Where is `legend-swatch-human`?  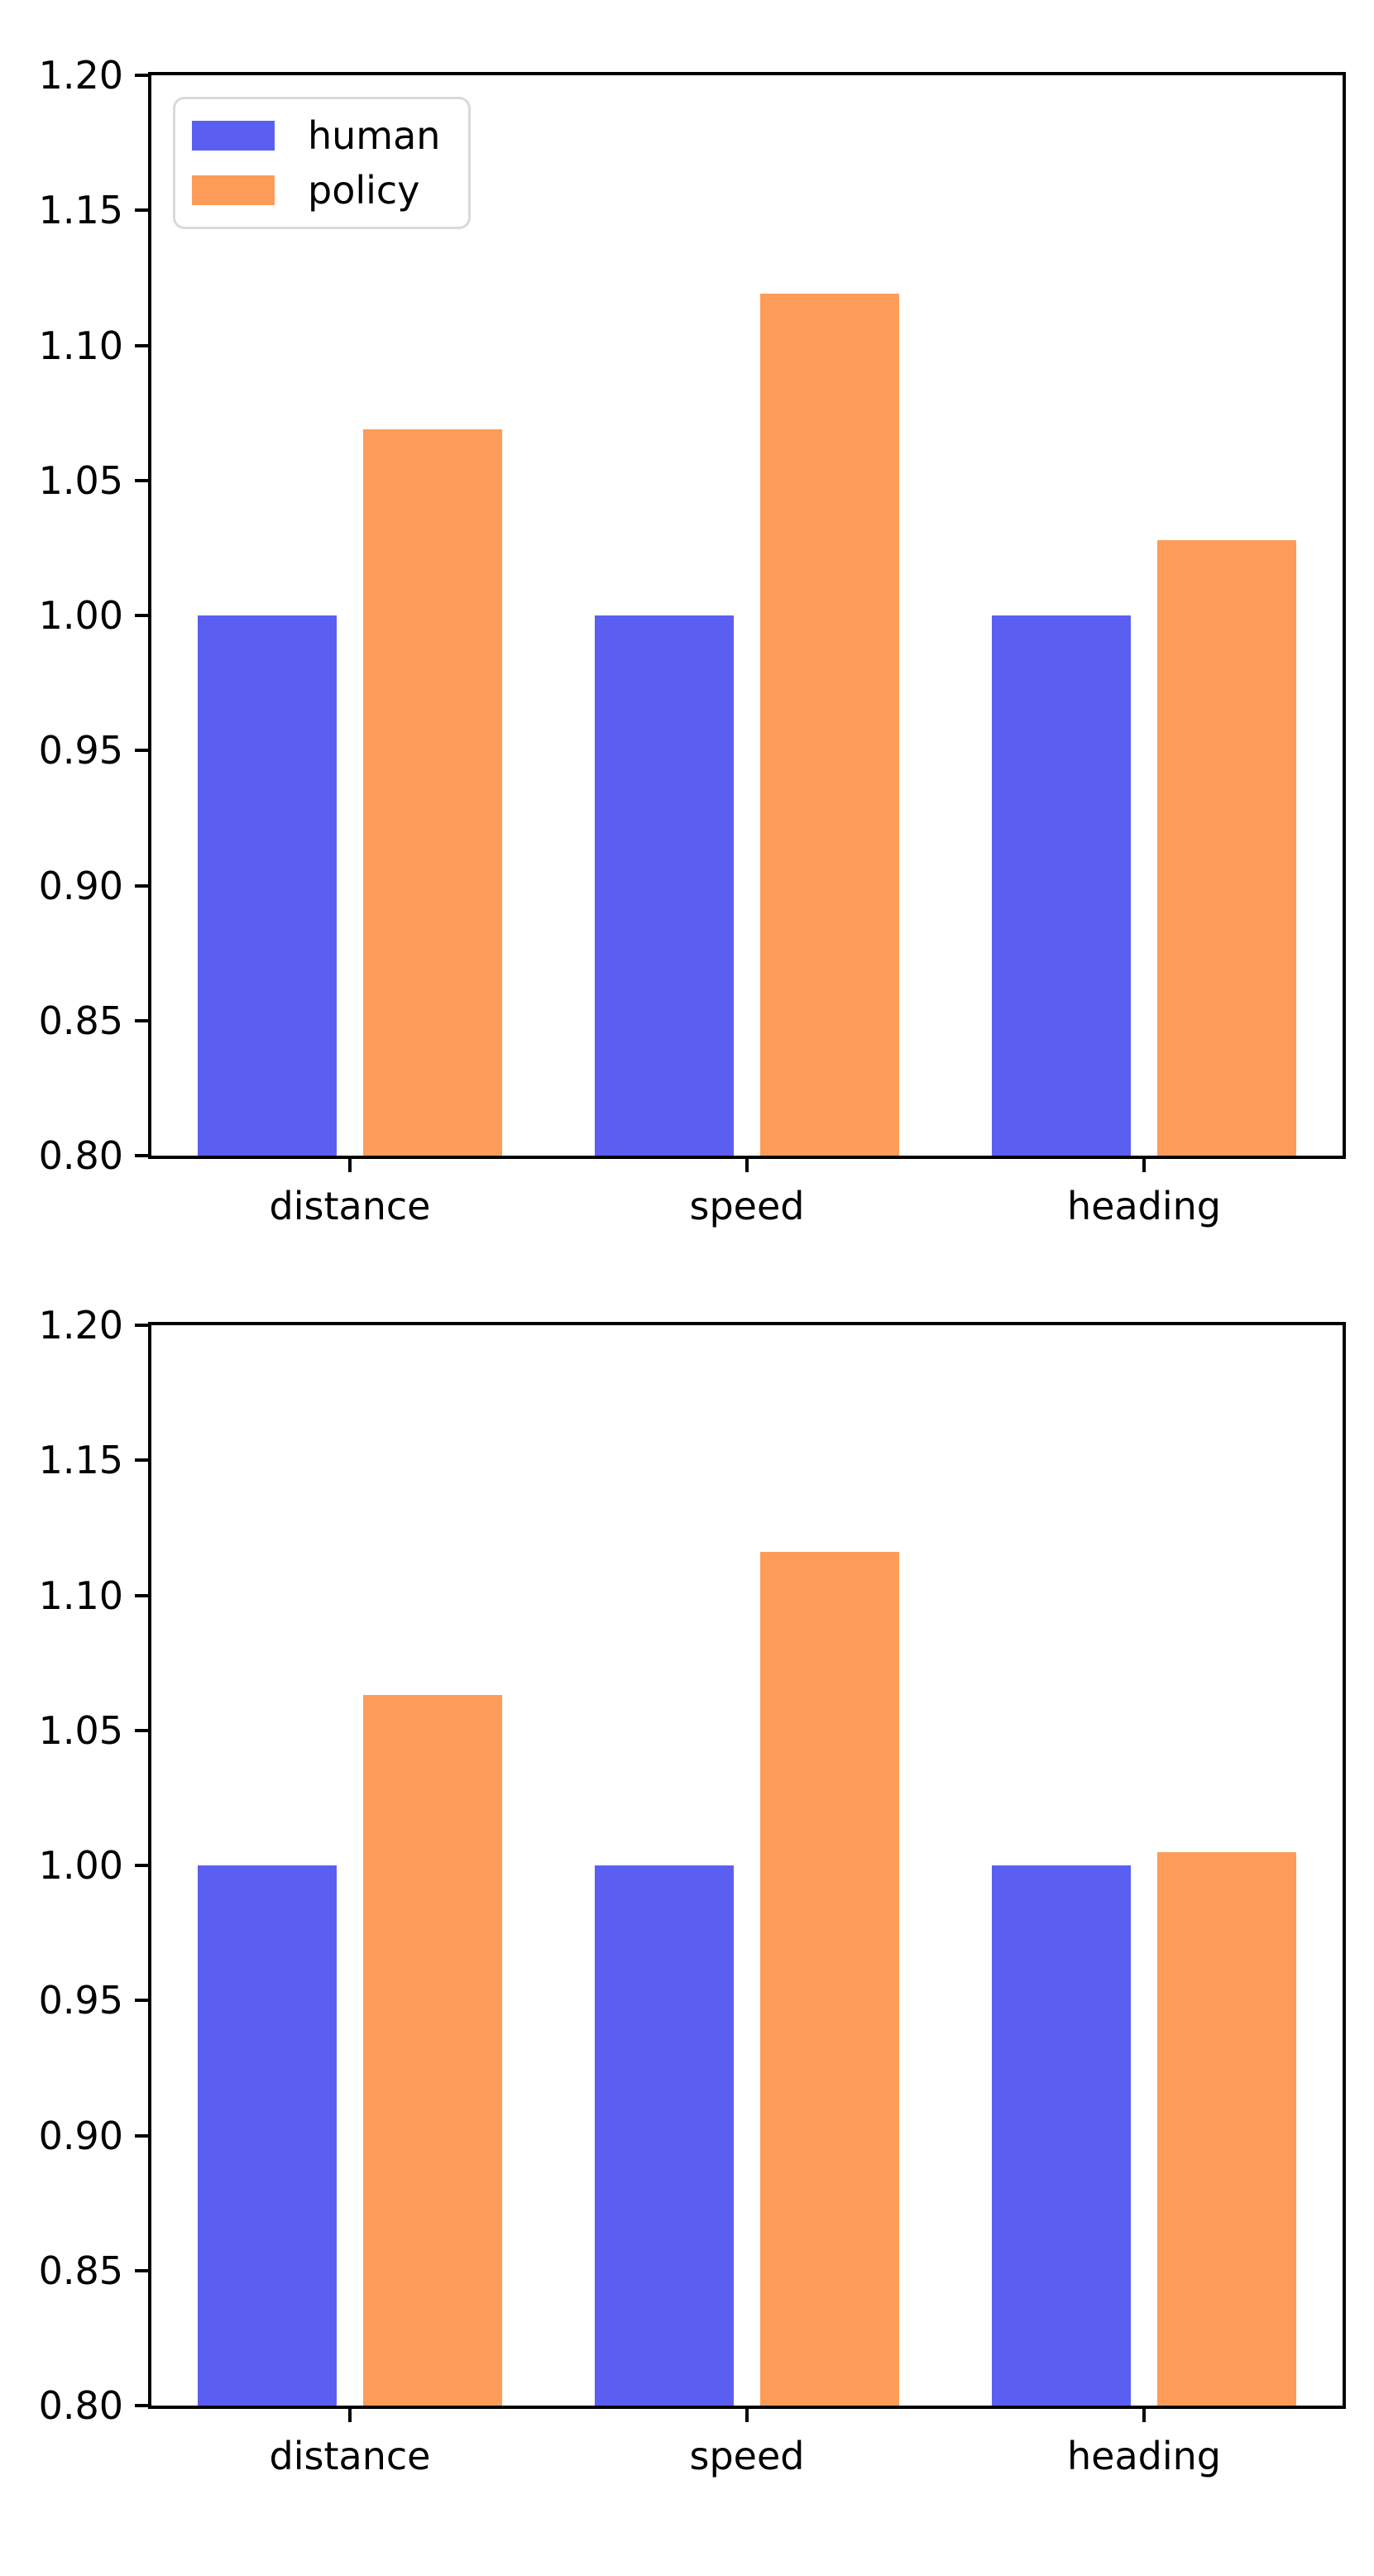 legend-swatch-human is located at coordinates (233, 136).